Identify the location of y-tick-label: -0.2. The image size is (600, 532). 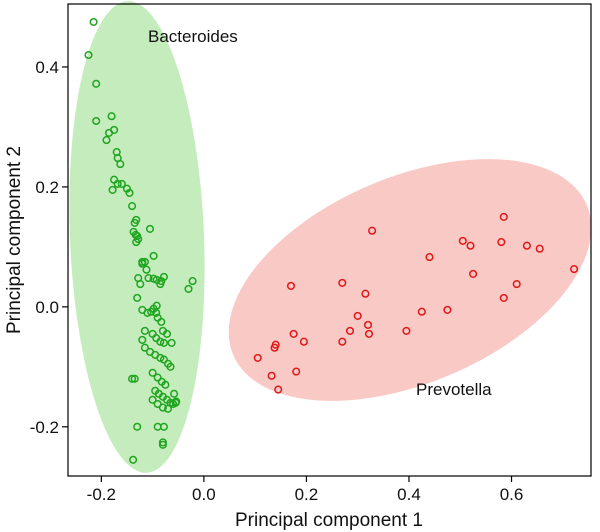
(44, 427).